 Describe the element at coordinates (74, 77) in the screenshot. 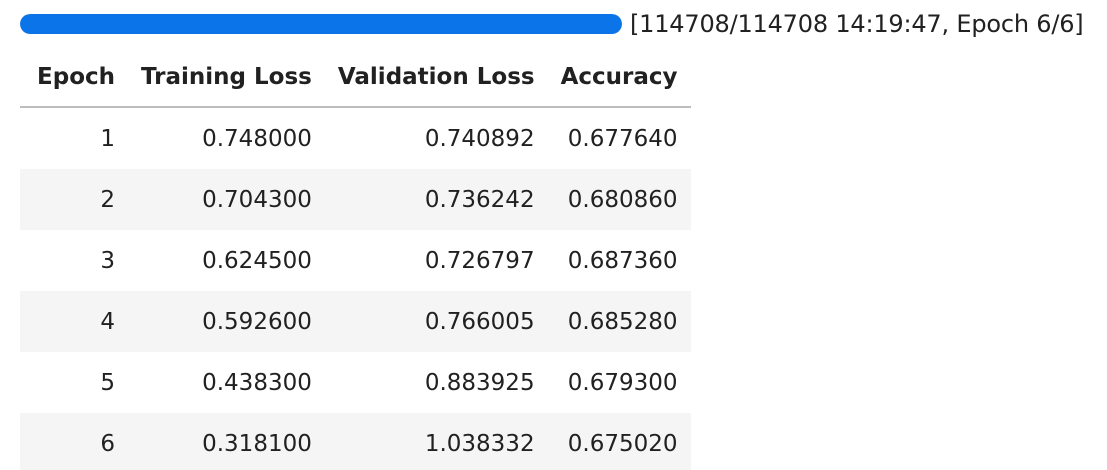

I see `column-header-epoch: Epoch` at that location.